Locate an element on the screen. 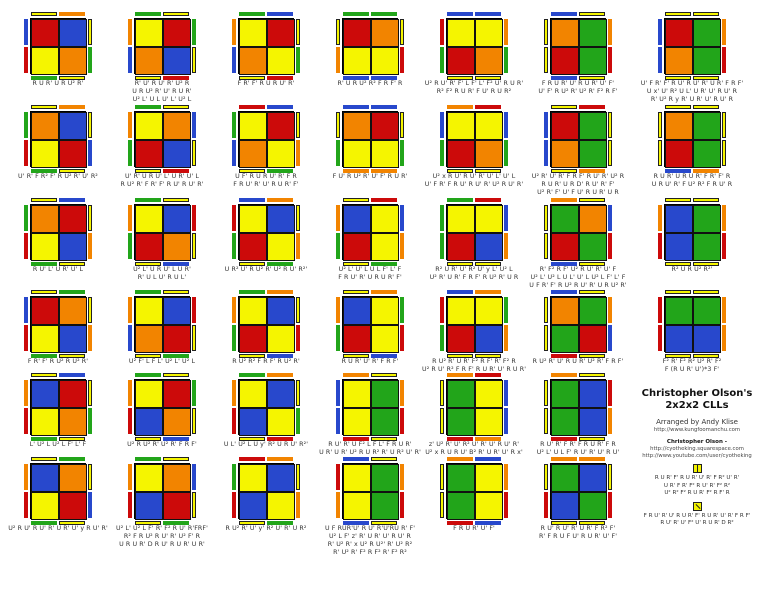  algorithm-line: U' R' U R U' L' U R' U' L is located at coordinates (162, 176).